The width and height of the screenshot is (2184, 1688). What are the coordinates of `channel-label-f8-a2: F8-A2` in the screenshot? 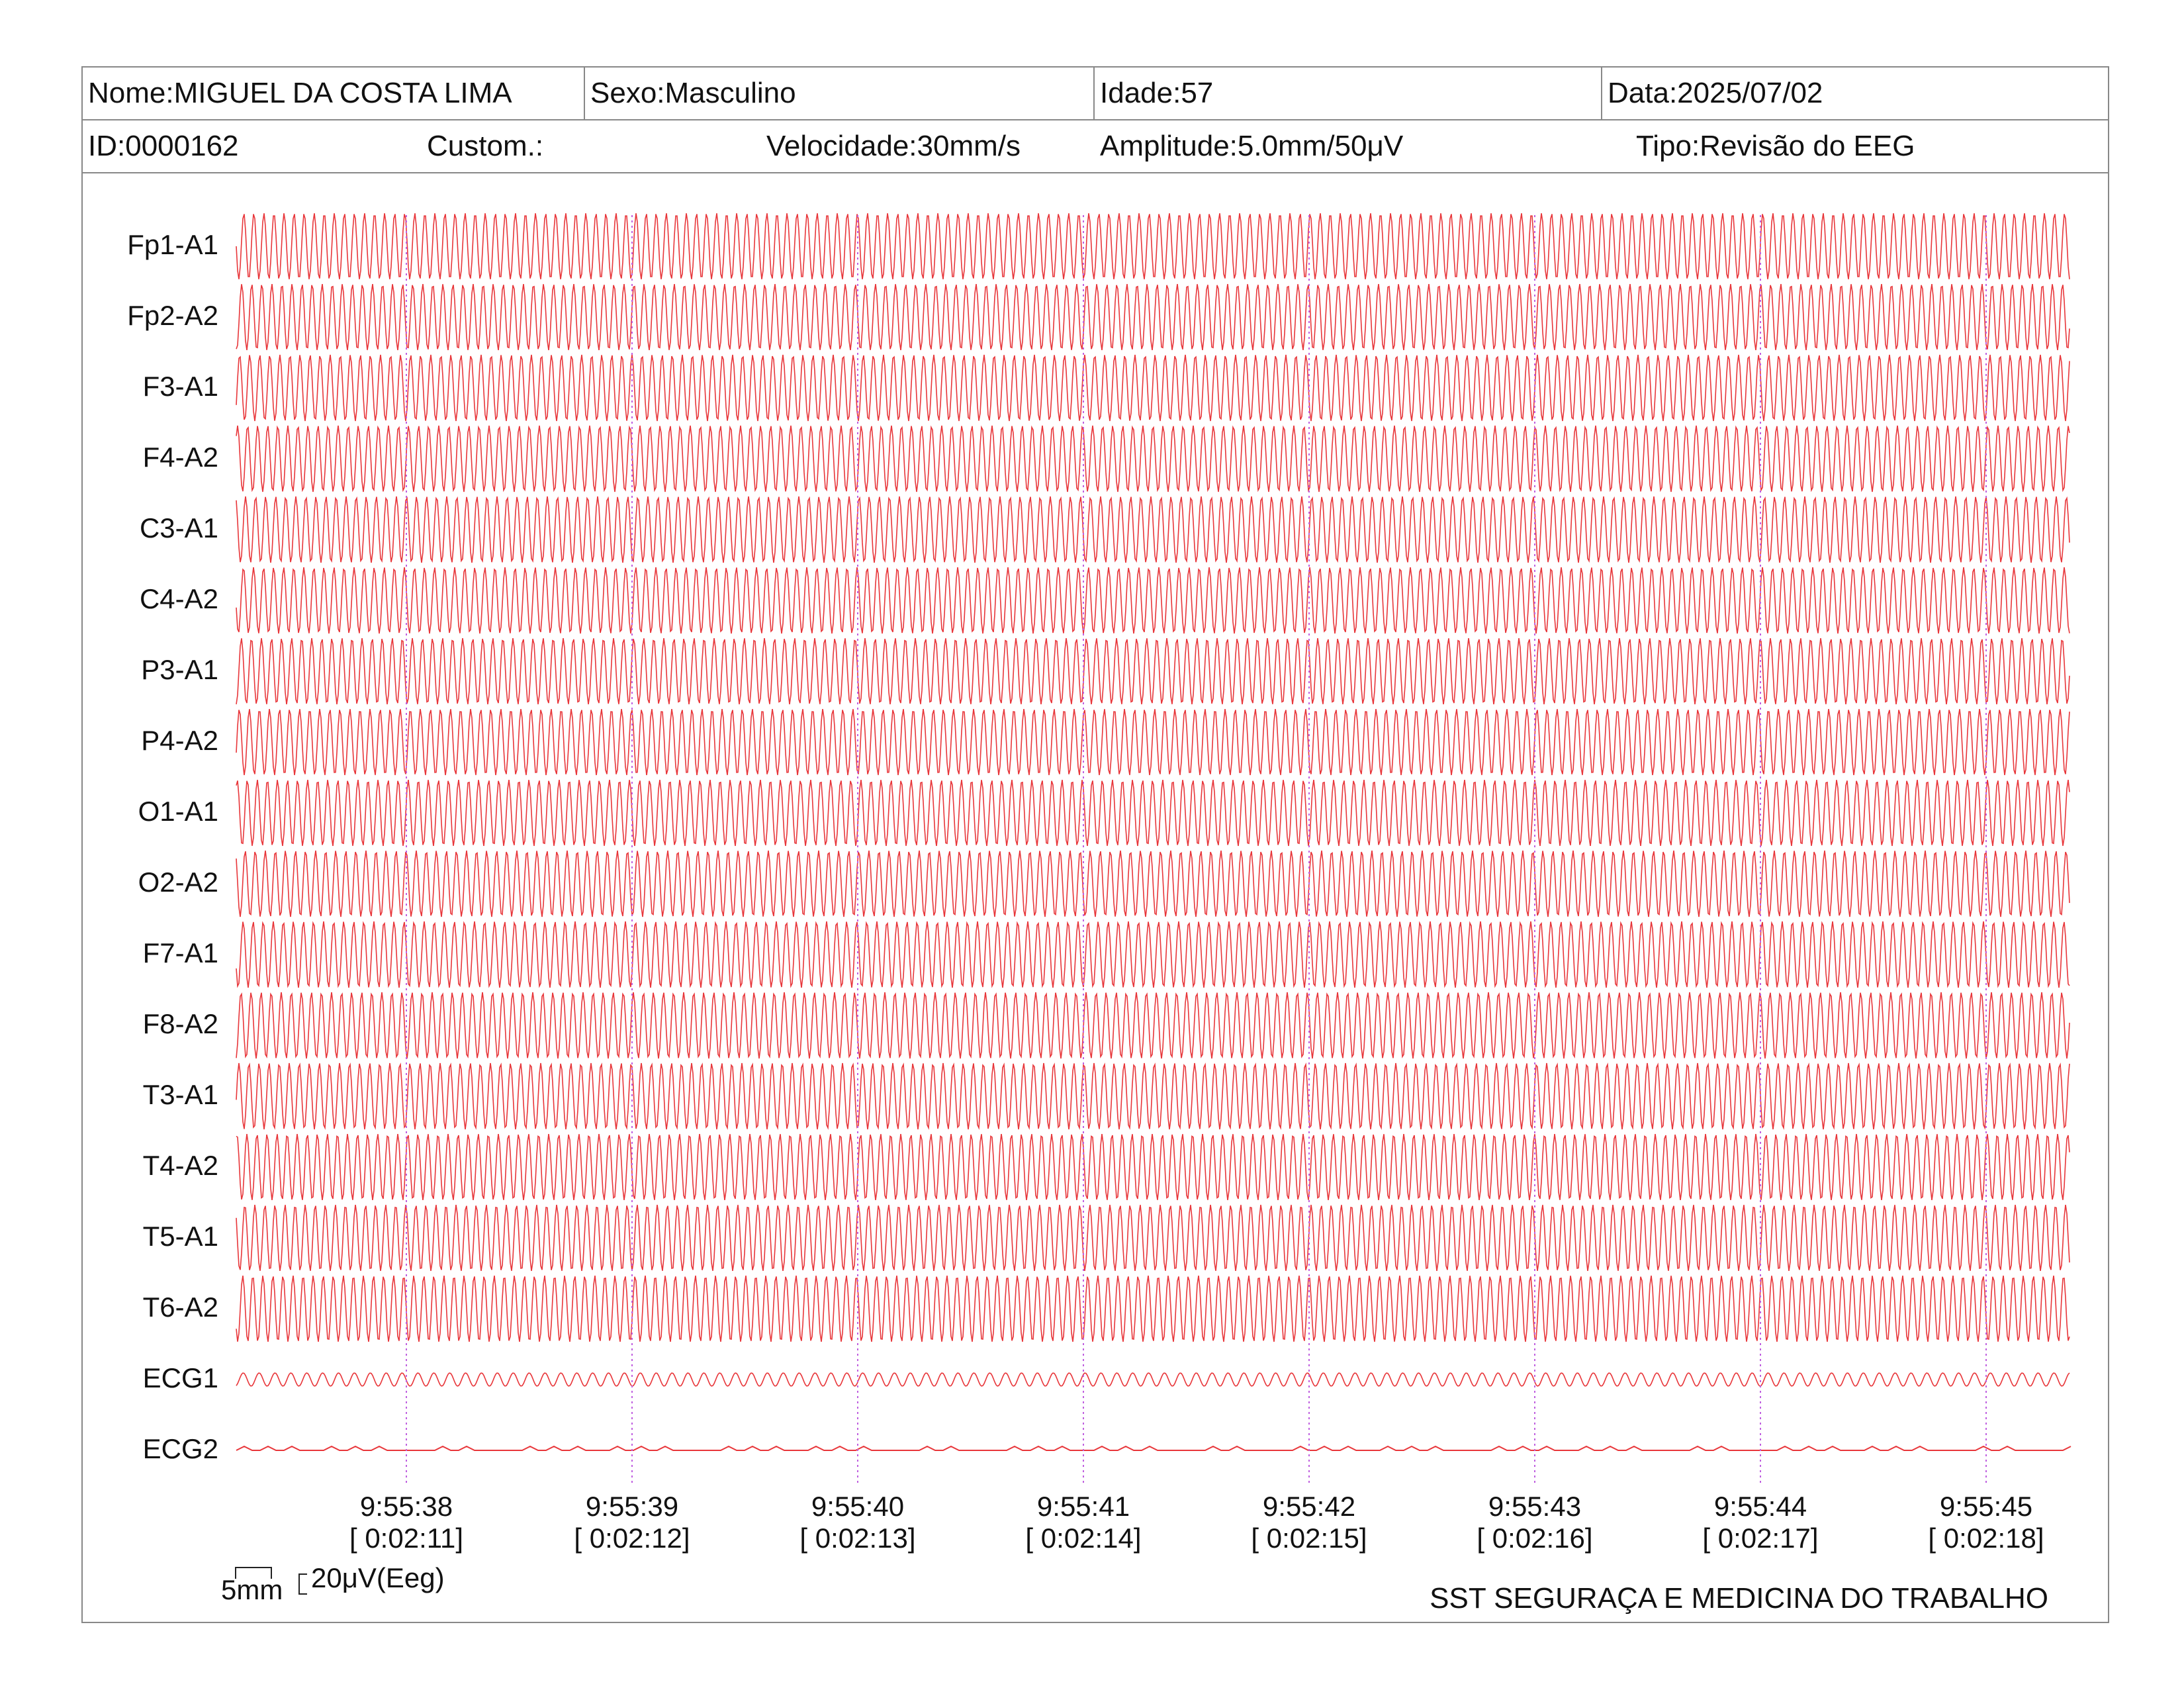 It's located at (180, 1023).